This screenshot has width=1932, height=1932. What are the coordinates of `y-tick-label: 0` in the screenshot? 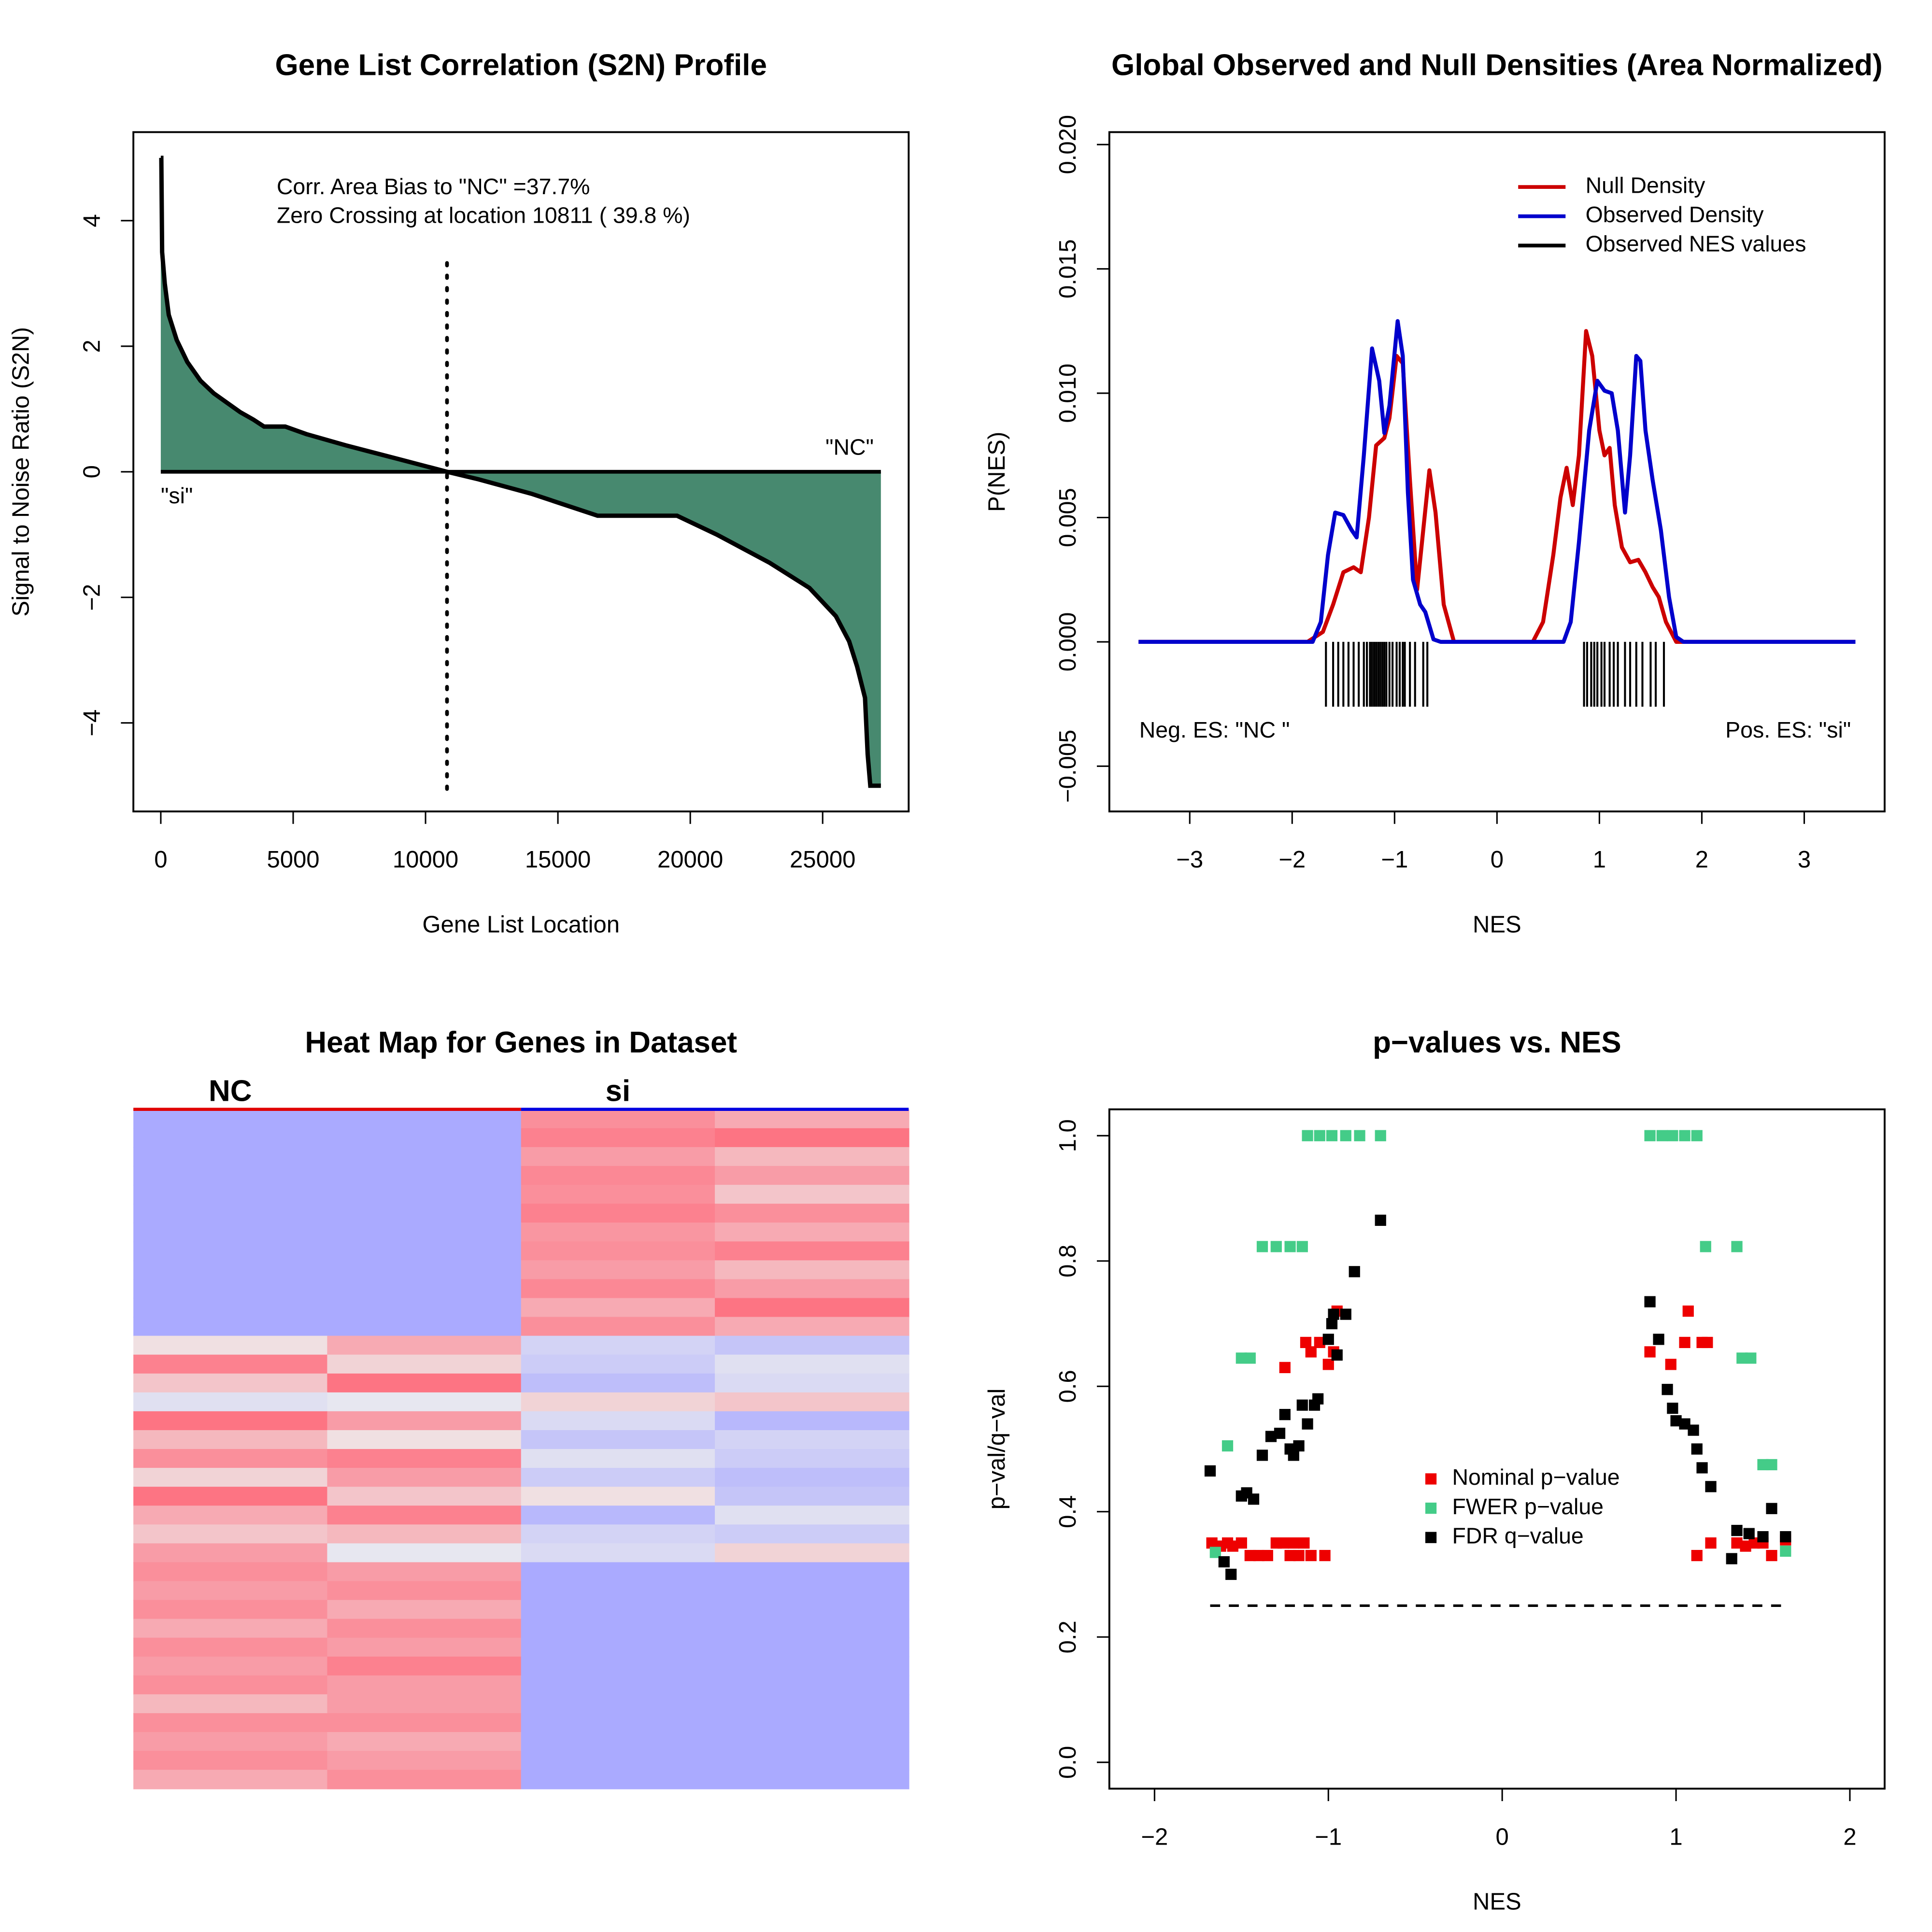 It's located at (92, 471).